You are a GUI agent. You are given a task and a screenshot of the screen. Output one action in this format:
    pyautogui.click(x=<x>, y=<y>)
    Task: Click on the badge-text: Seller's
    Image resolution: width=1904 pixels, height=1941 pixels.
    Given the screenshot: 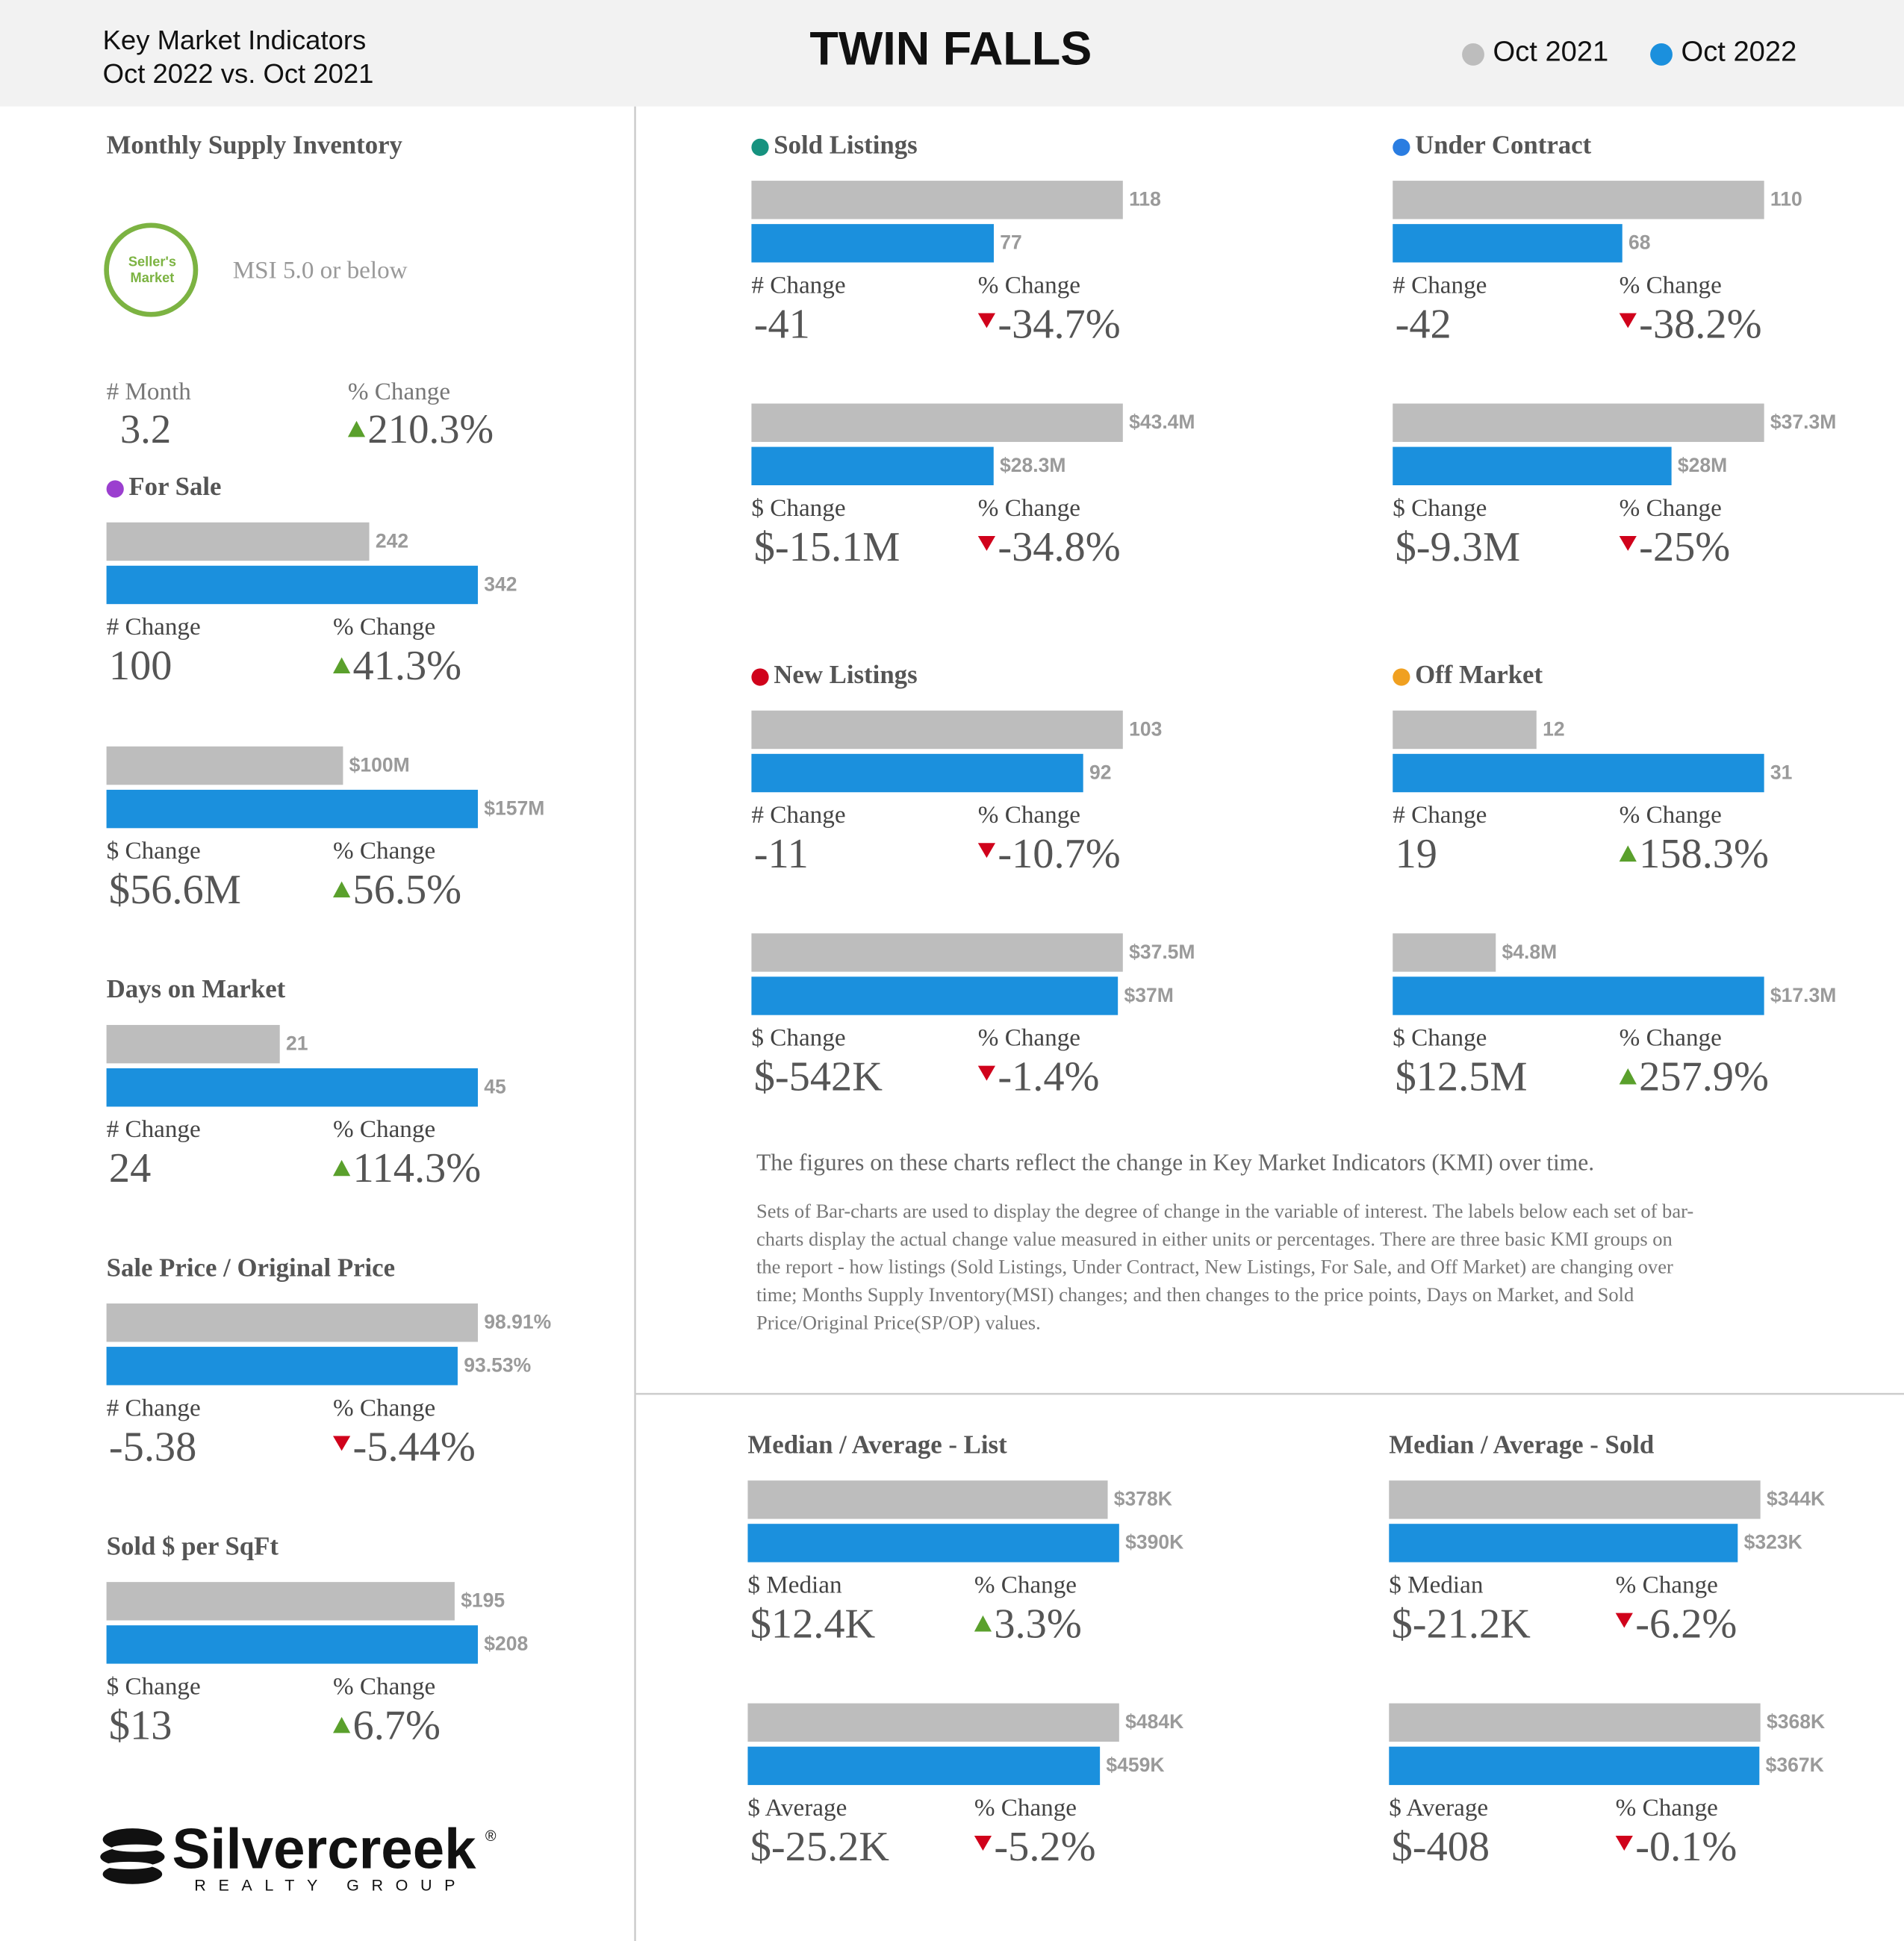 What is the action you would take?
    pyautogui.click(x=152, y=261)
    